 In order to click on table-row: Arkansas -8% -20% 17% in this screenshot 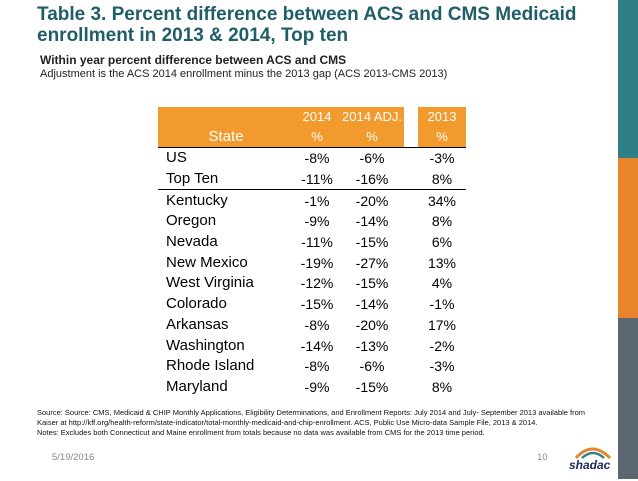, I will do `click(312, 325)`.